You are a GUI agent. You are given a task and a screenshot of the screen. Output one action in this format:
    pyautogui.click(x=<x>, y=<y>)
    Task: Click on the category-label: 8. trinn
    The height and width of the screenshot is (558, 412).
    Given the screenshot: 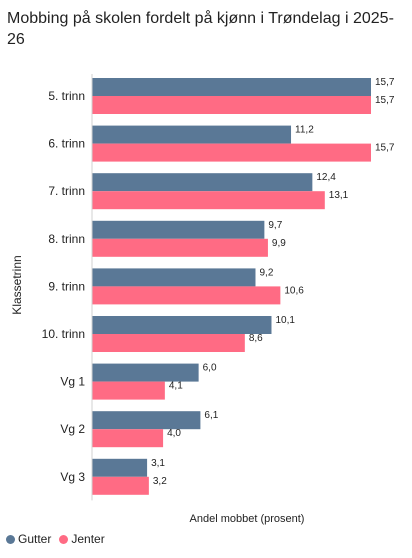 What is the action you would take?
    pyautogui.click(x=66, y=239)
    